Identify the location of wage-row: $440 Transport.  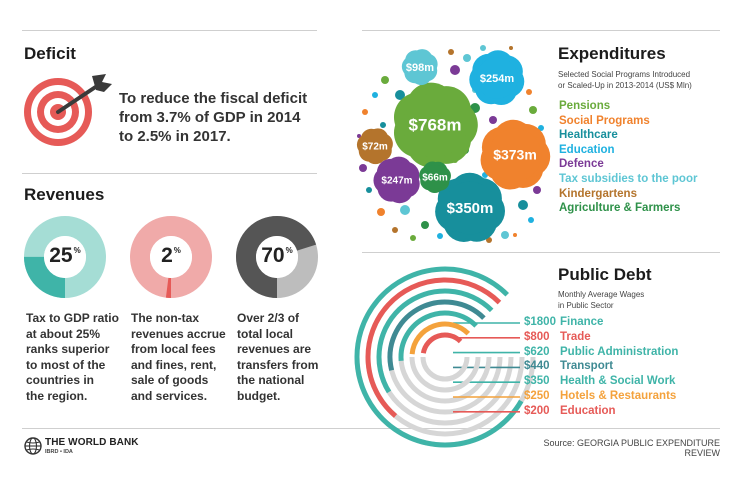
(568, 366).